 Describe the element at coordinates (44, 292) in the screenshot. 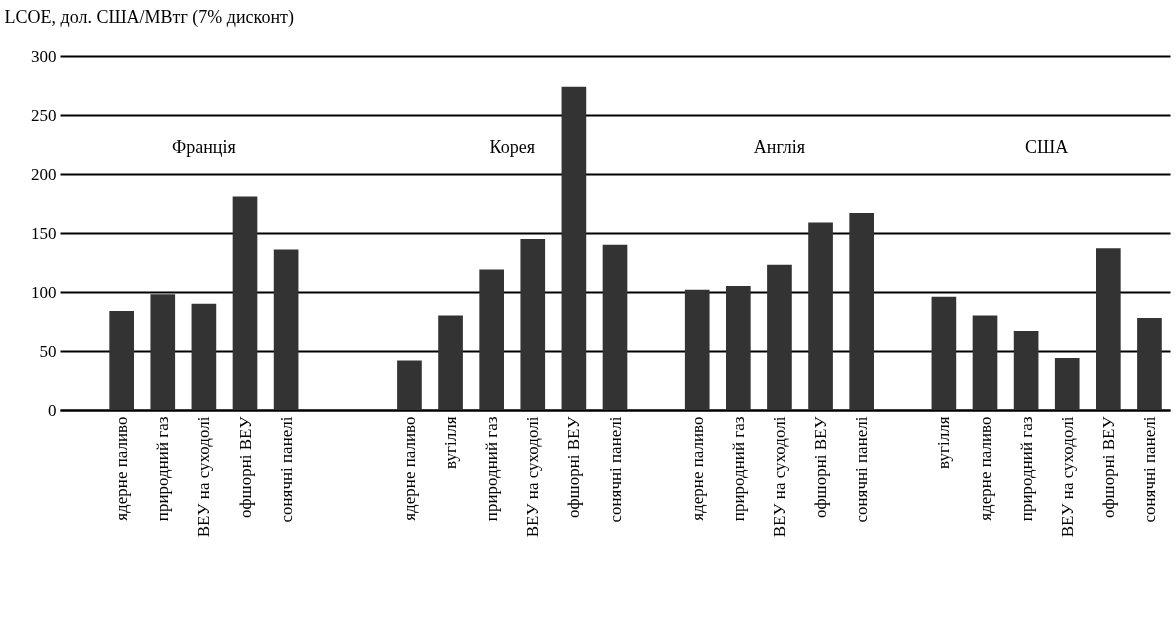

I see `y-tick-label: 100` at that location.